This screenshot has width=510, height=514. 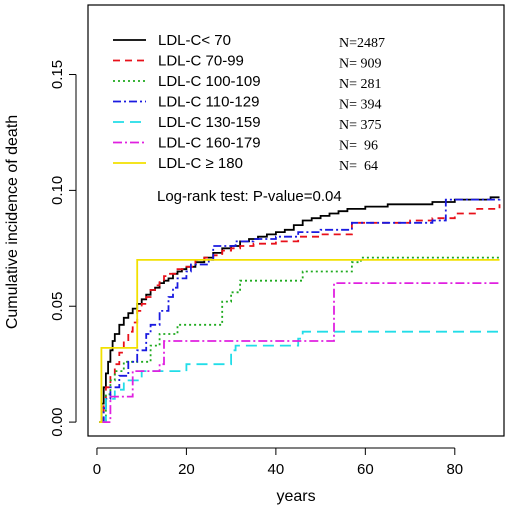 I want to click on legend-label-6: LDL-C ≥ 180, so click(x=200, y=163).